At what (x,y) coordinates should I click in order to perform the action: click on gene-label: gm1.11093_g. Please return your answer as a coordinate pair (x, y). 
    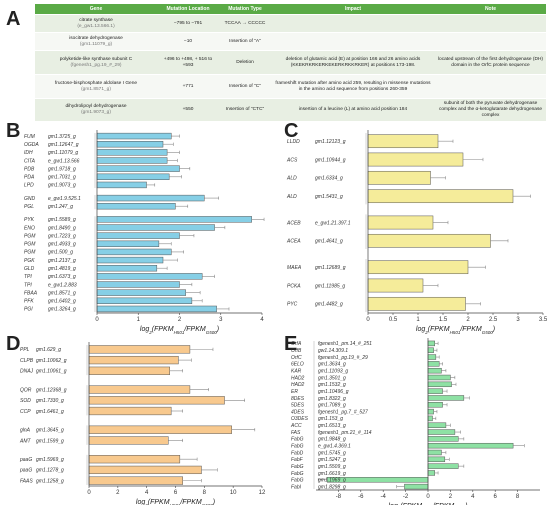
    Looking at the image, I should click on (333, 371).